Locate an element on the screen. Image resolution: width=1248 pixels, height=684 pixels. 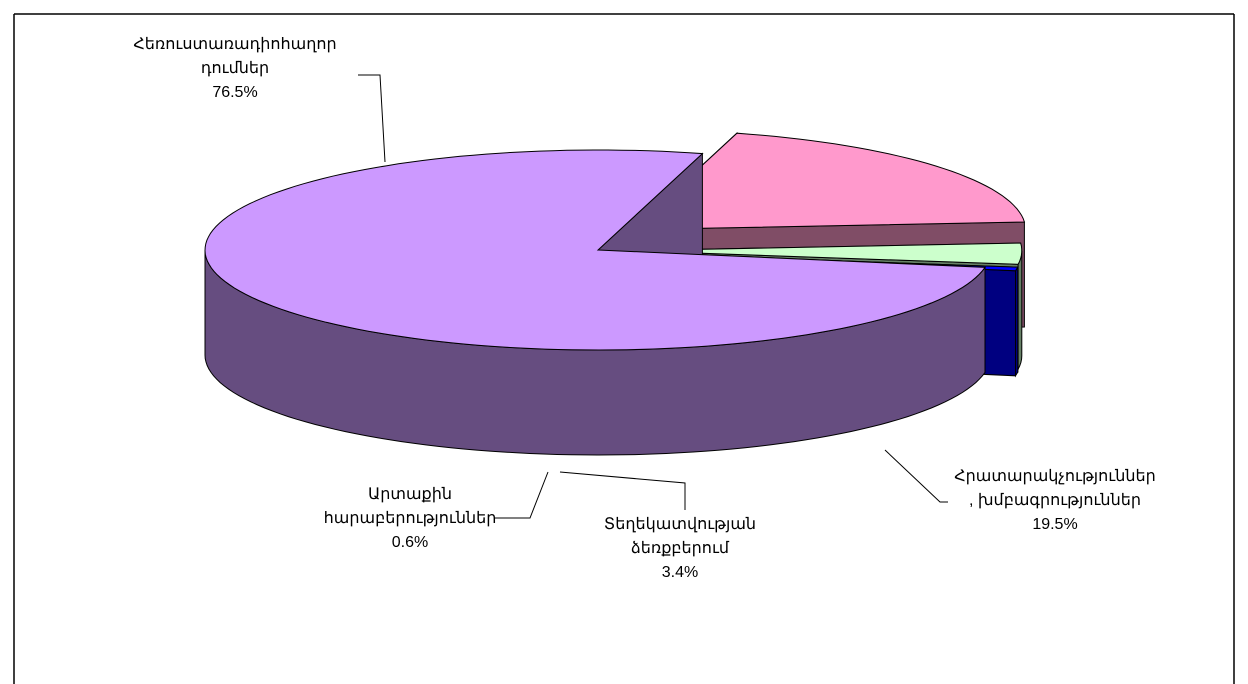
data-label: Արտաքին հարաբերություններ 0.6% is located at coordinates (410, 519).